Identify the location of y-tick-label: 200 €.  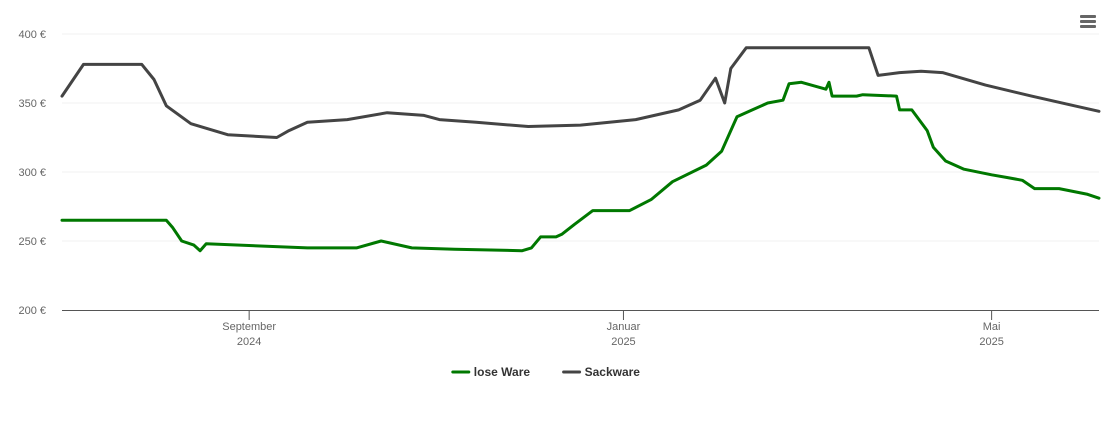
(32, 311).